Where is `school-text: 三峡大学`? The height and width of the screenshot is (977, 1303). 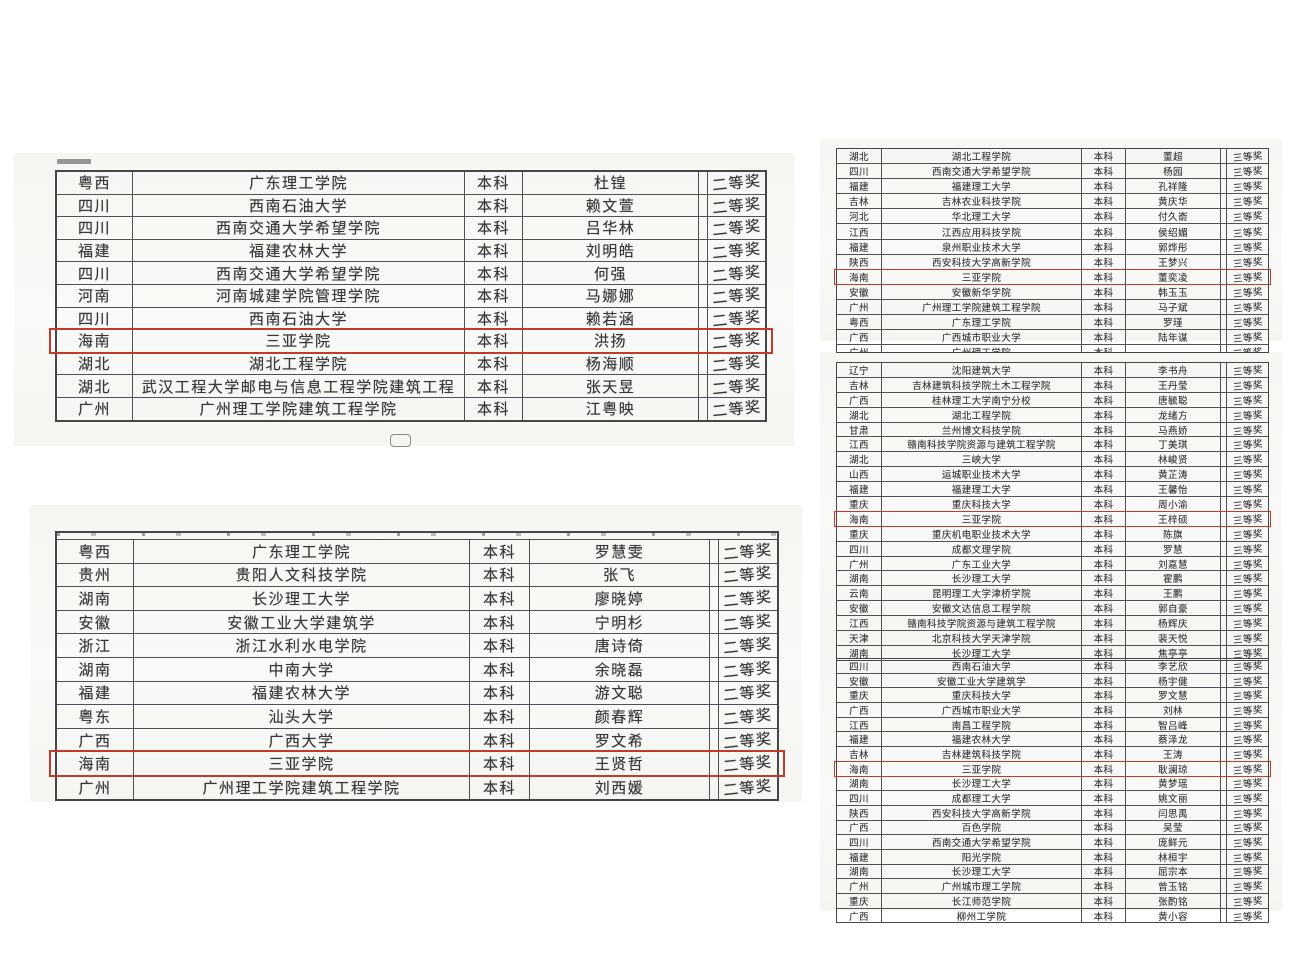 school-text: 三峡大学 is located at coordinates (981, 461).